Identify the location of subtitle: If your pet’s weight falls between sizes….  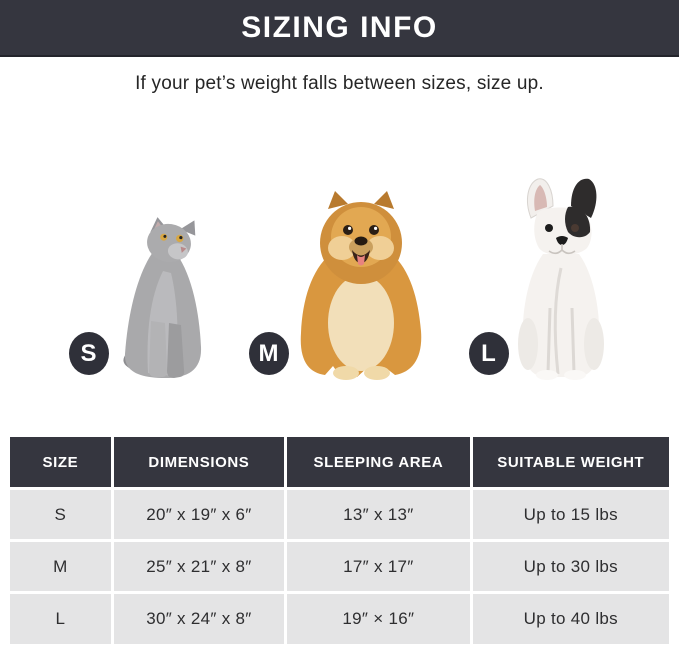
(339, 83).